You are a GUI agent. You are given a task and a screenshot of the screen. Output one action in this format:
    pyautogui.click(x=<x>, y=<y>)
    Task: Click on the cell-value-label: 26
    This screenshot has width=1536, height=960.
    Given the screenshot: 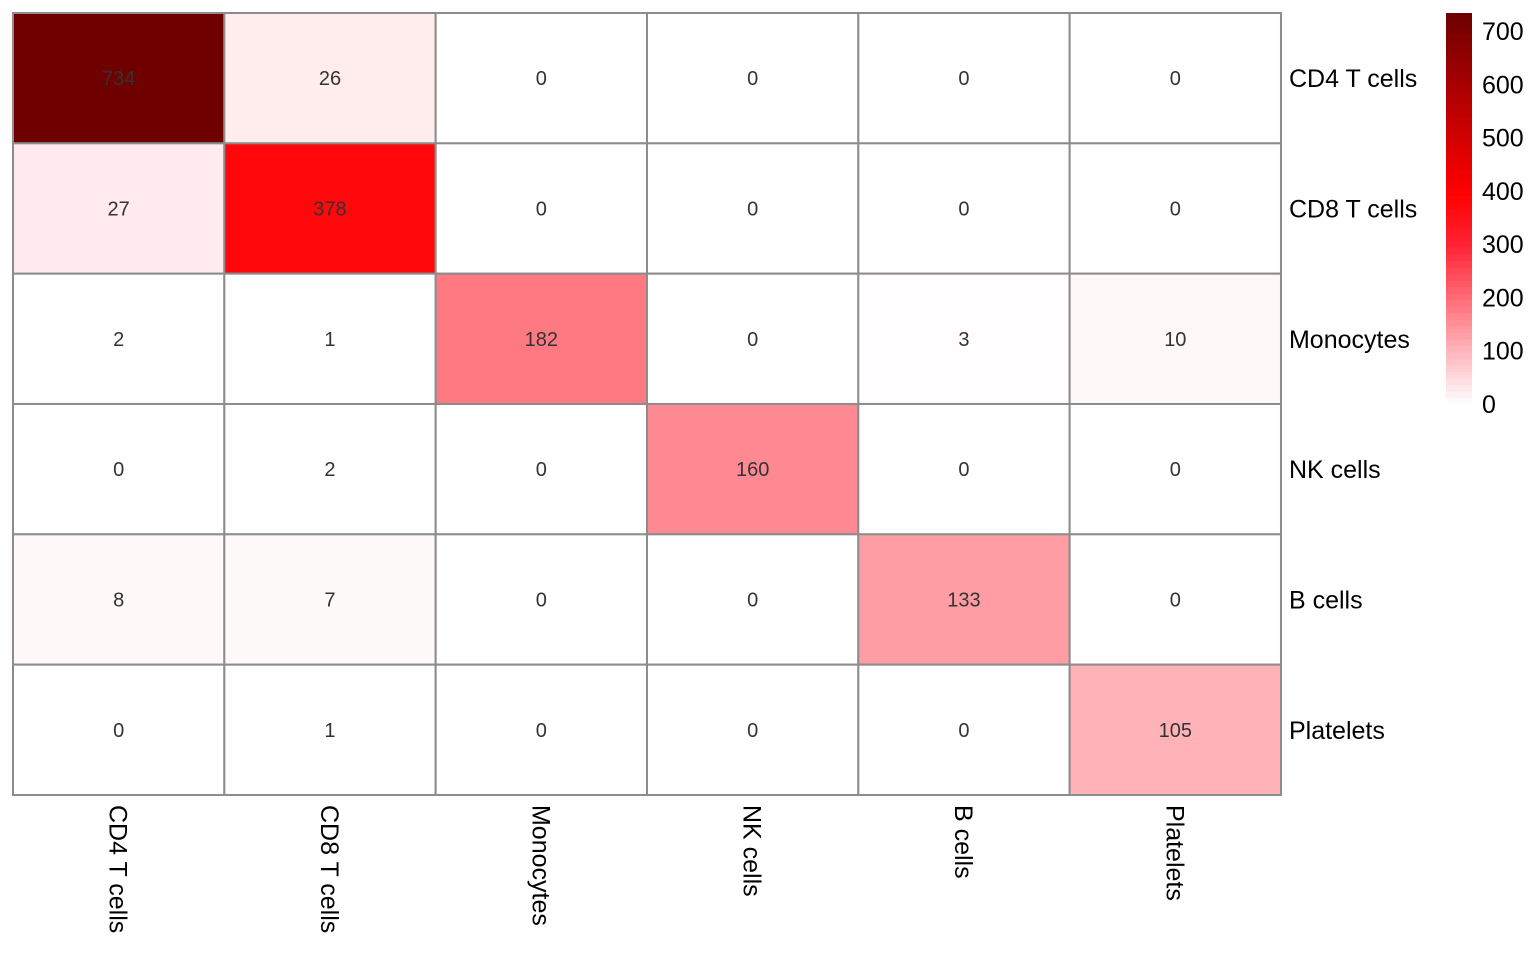 What is the action you would take?
    pyautogui.click(x=330, y=79)
    